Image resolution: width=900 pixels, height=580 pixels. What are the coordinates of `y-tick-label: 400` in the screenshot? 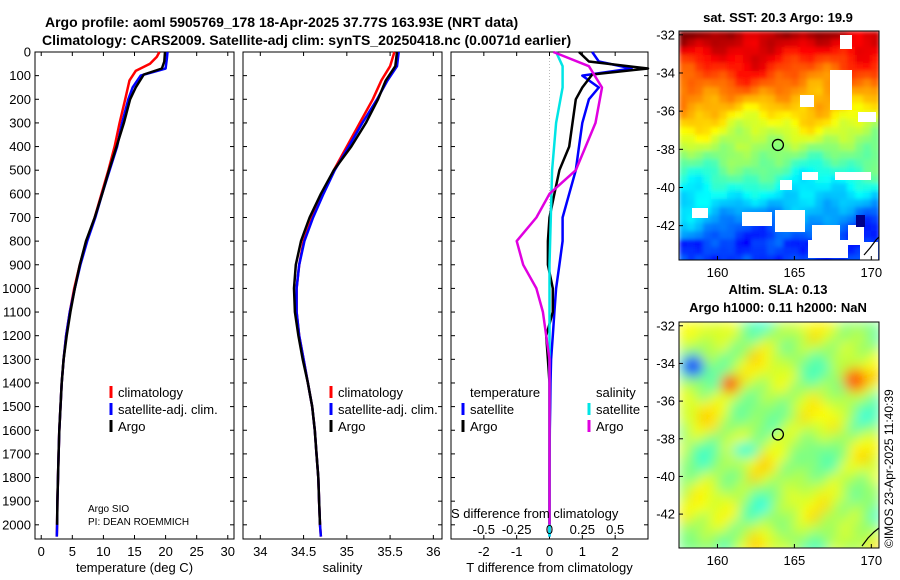 It's located at (20, 146).